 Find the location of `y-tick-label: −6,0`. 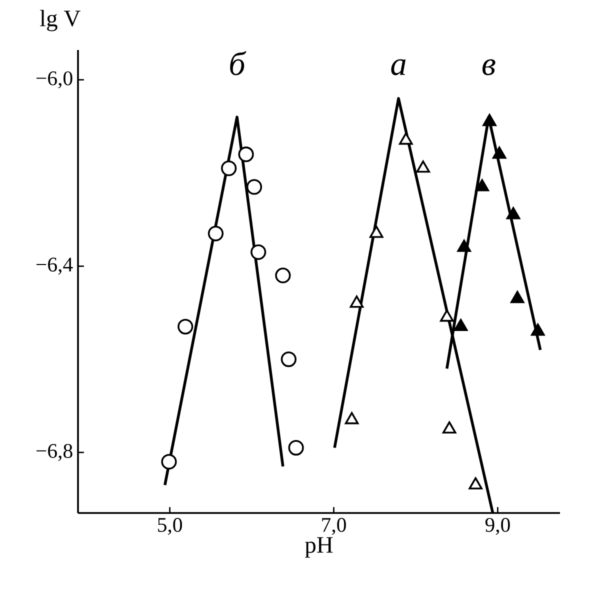

y-tick-label: −6,0 is located at coordinates (54, 79).